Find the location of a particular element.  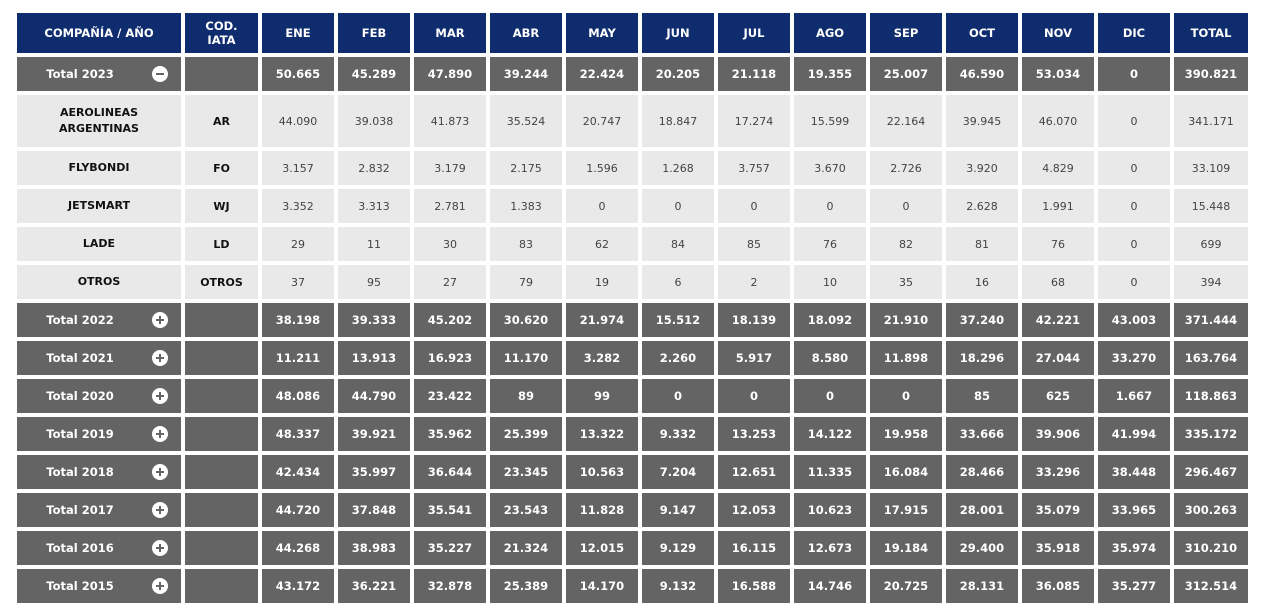

month-value: 15.512 is located at coordinates (678, 320).